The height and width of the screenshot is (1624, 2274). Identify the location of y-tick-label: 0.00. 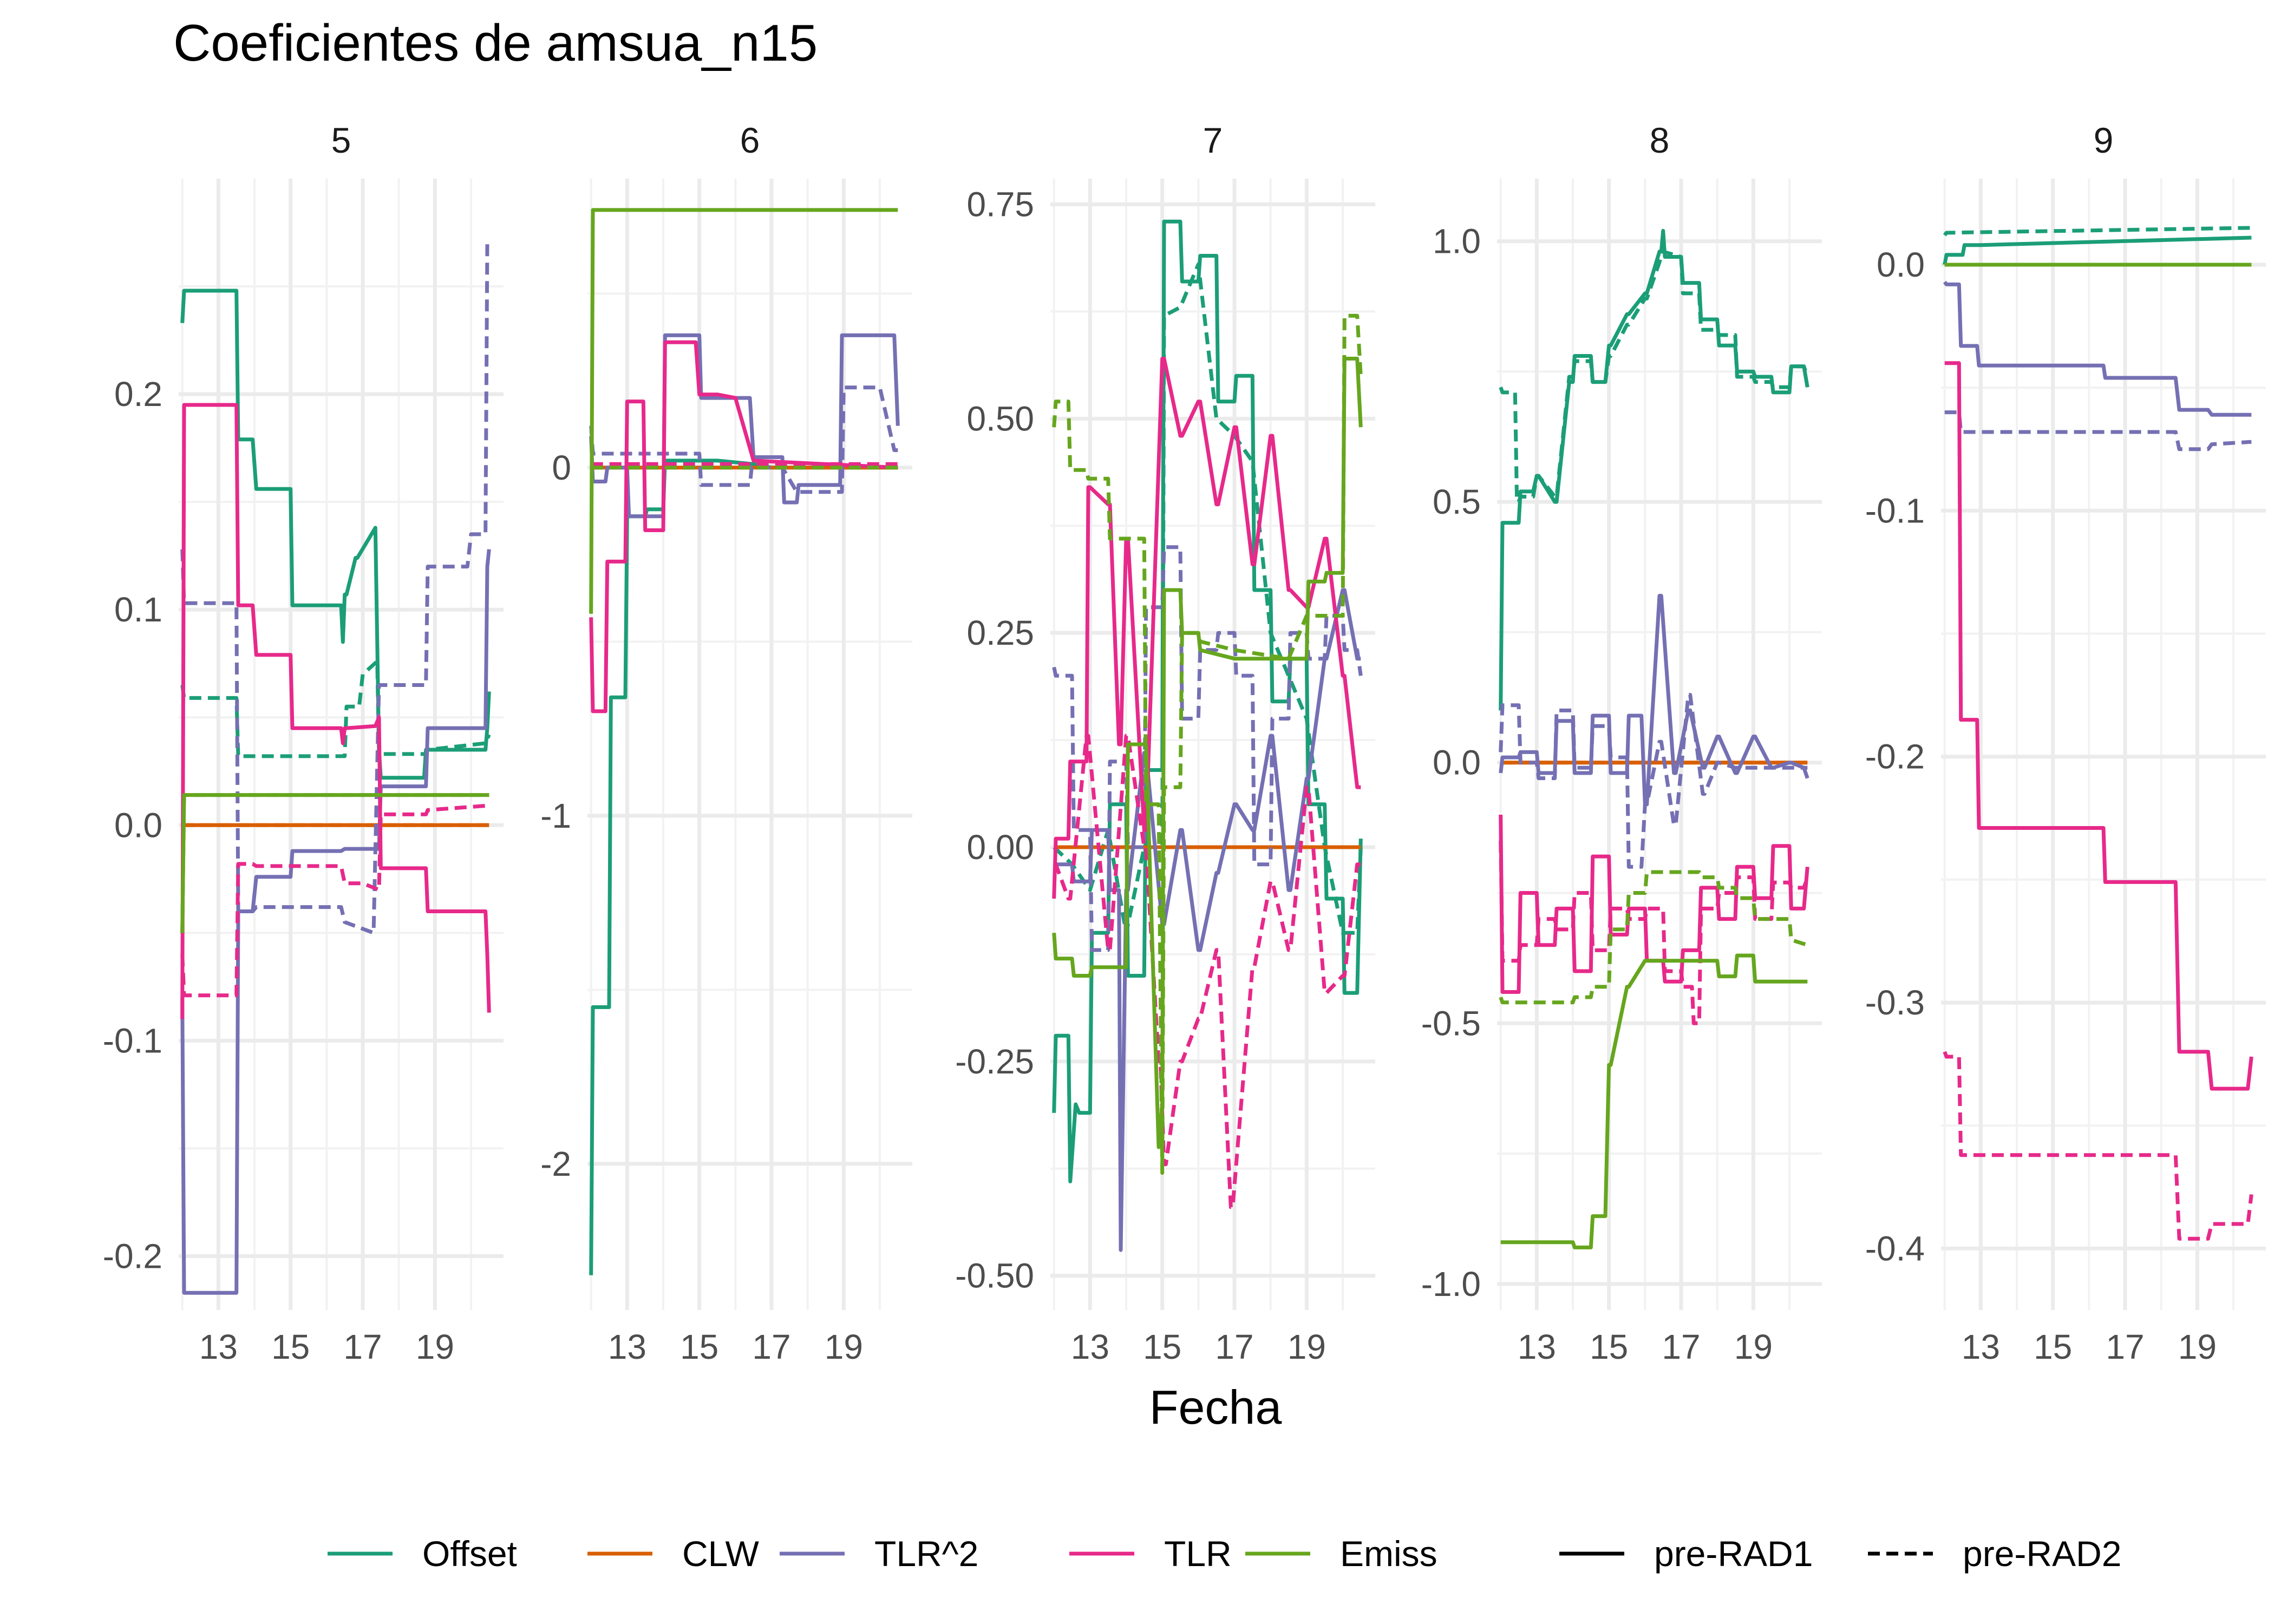
(1000, 848).